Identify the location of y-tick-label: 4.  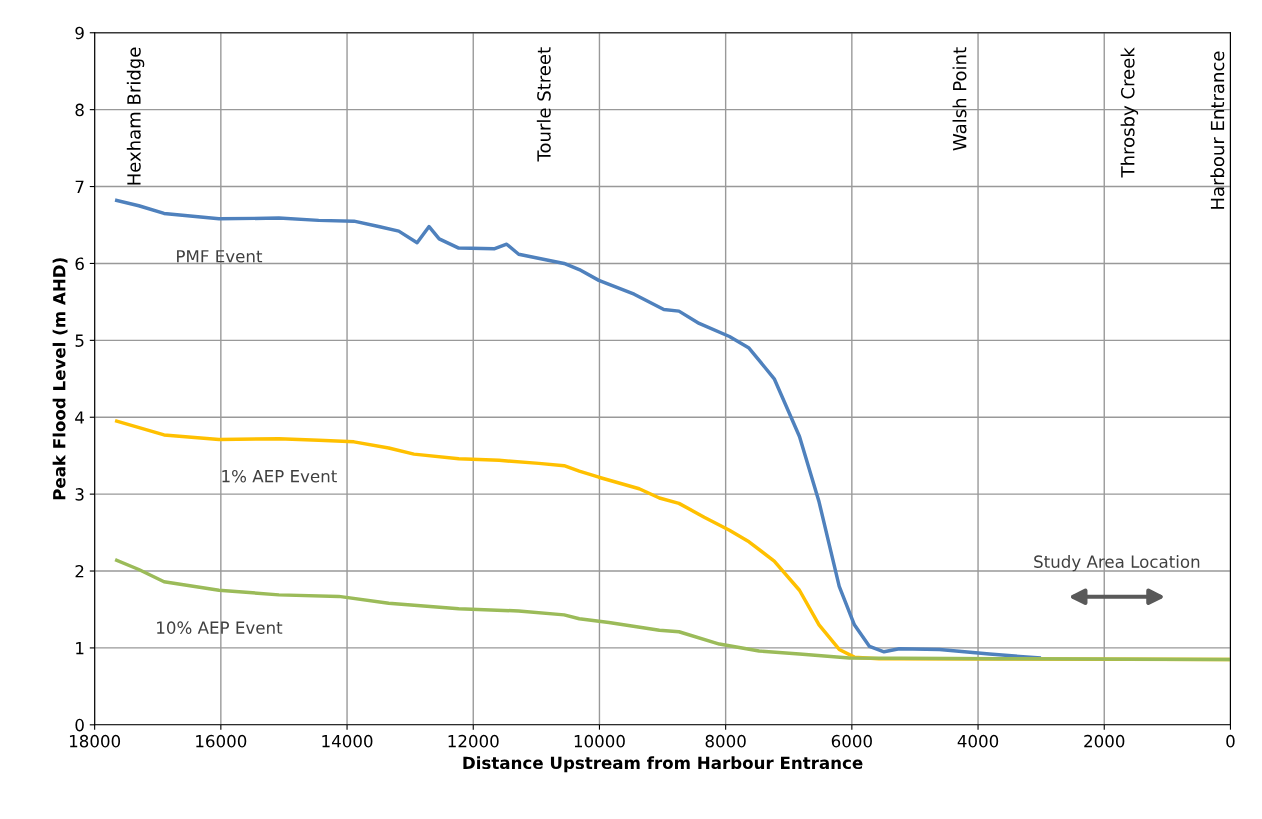
(79, 417).